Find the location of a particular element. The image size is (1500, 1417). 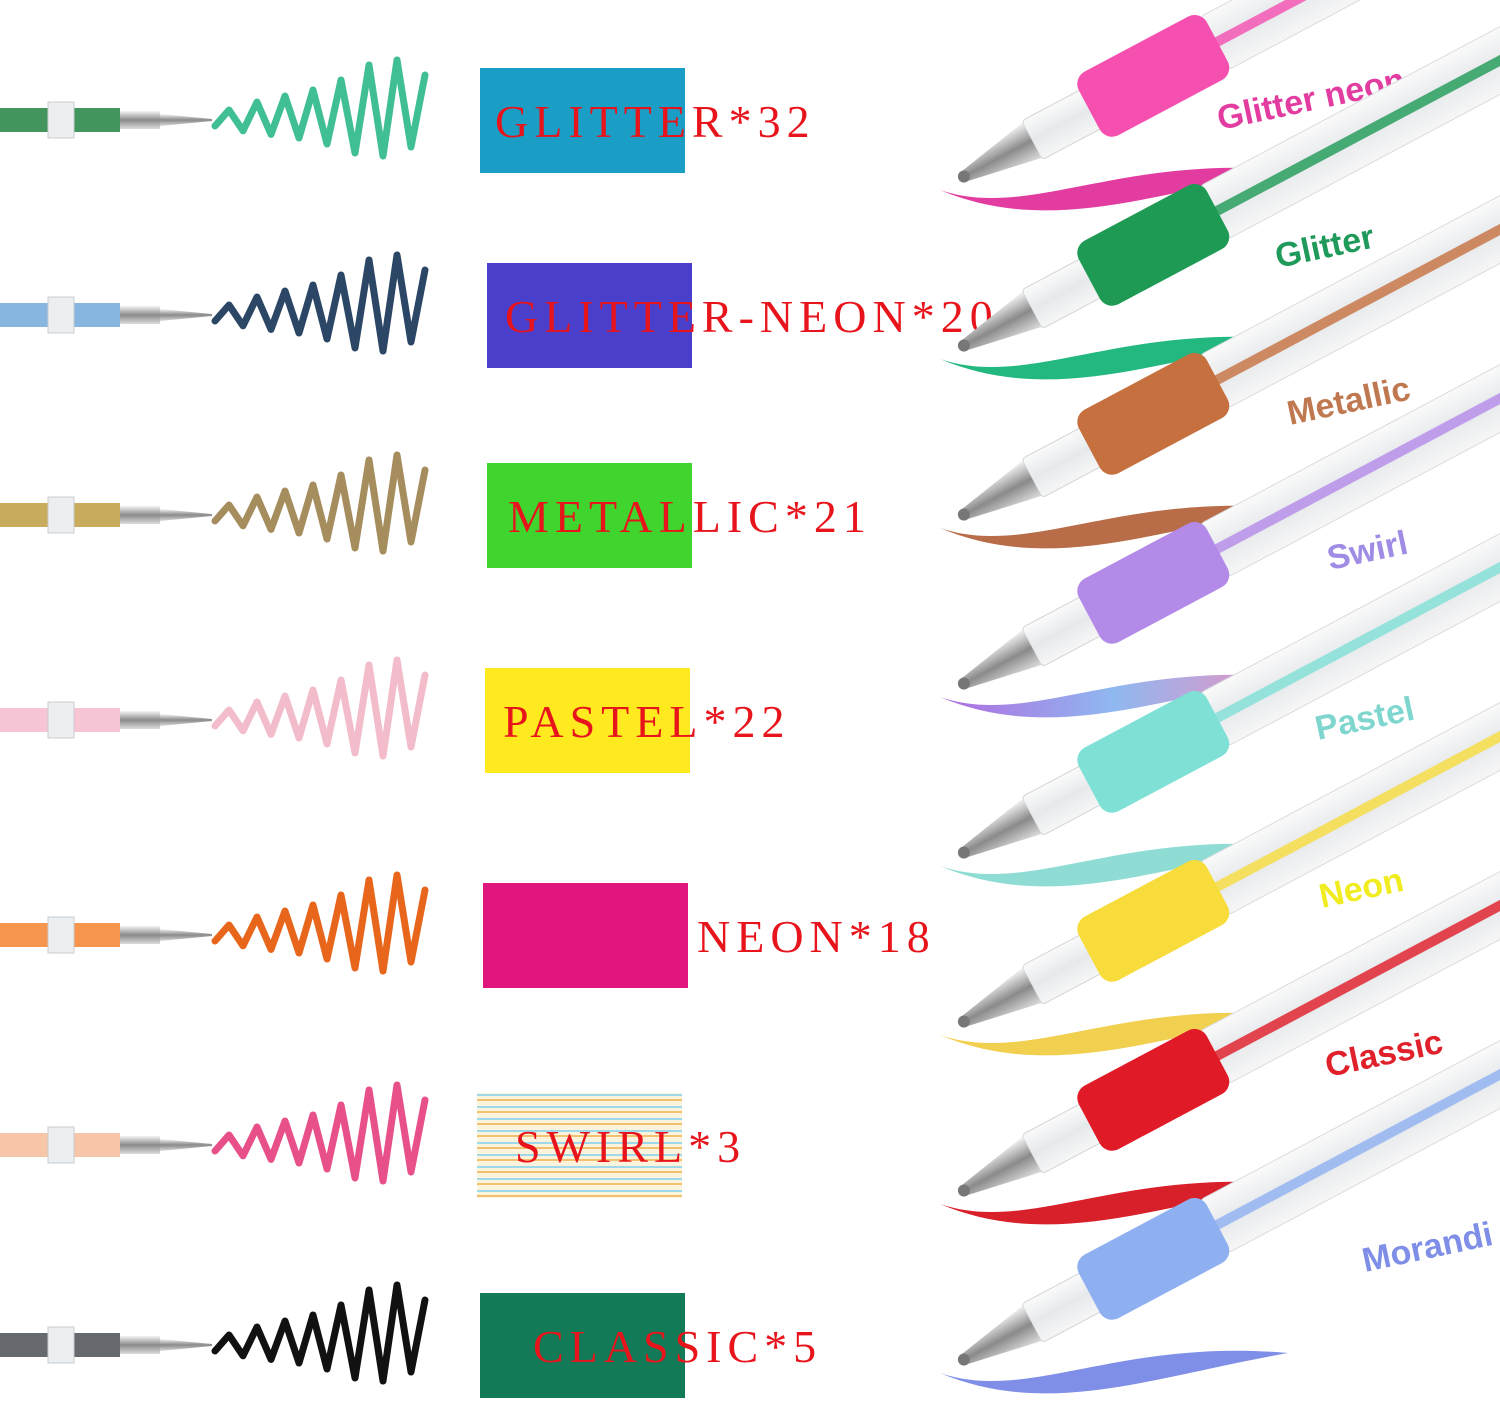

row-label: METALLIC*21 is located at coordinates (690, 516).